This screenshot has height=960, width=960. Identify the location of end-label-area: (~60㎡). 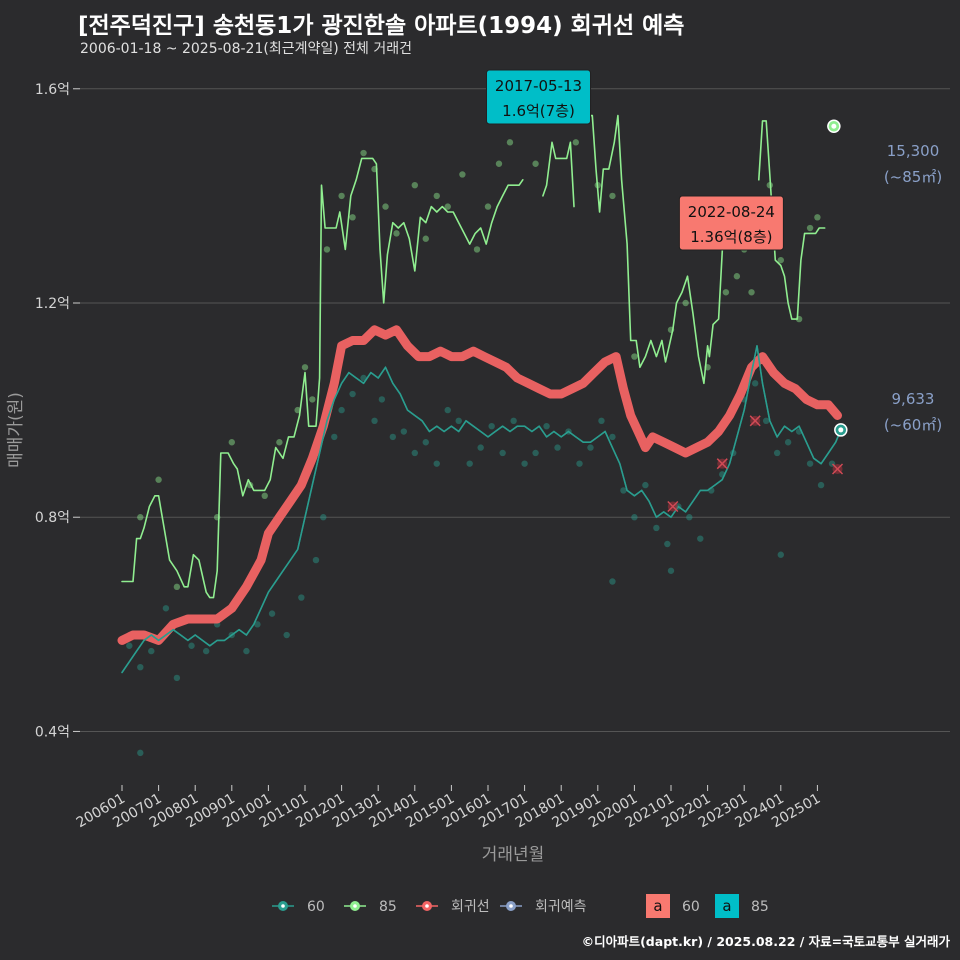
(913, 425).